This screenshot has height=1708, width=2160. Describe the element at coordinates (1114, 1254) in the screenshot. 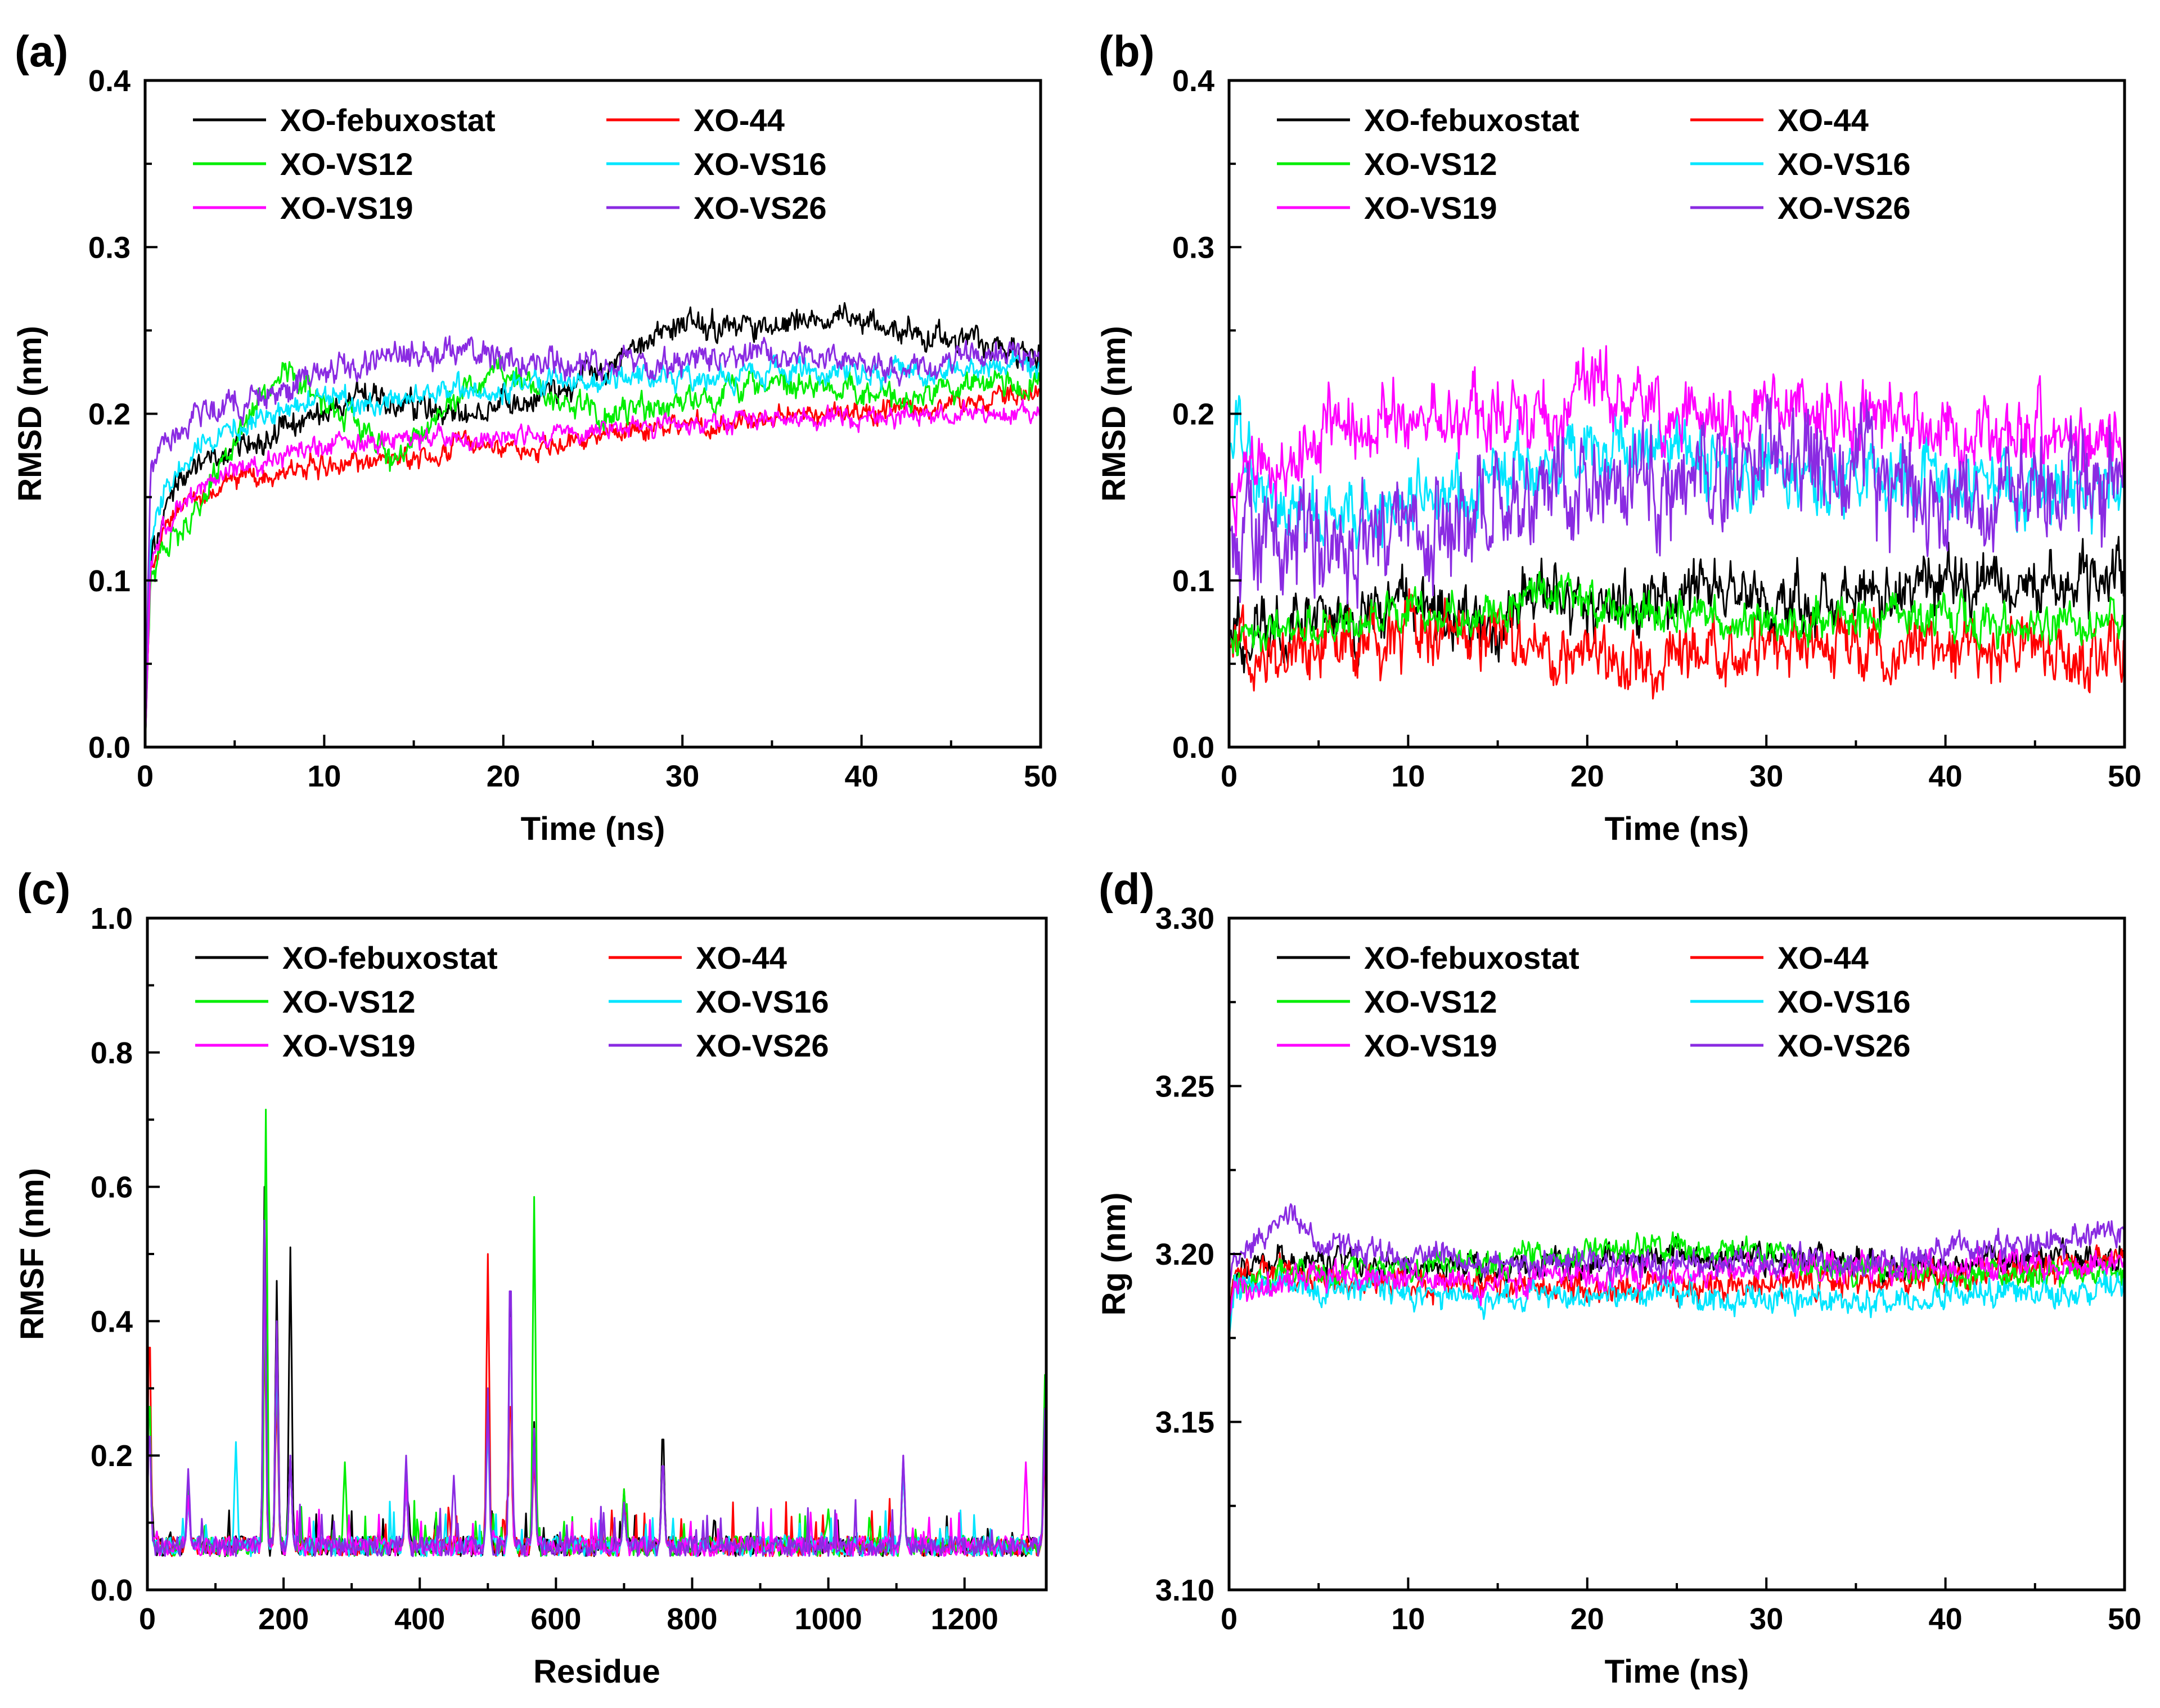

I see `y-axis-title: Rg (nm)` at that location.